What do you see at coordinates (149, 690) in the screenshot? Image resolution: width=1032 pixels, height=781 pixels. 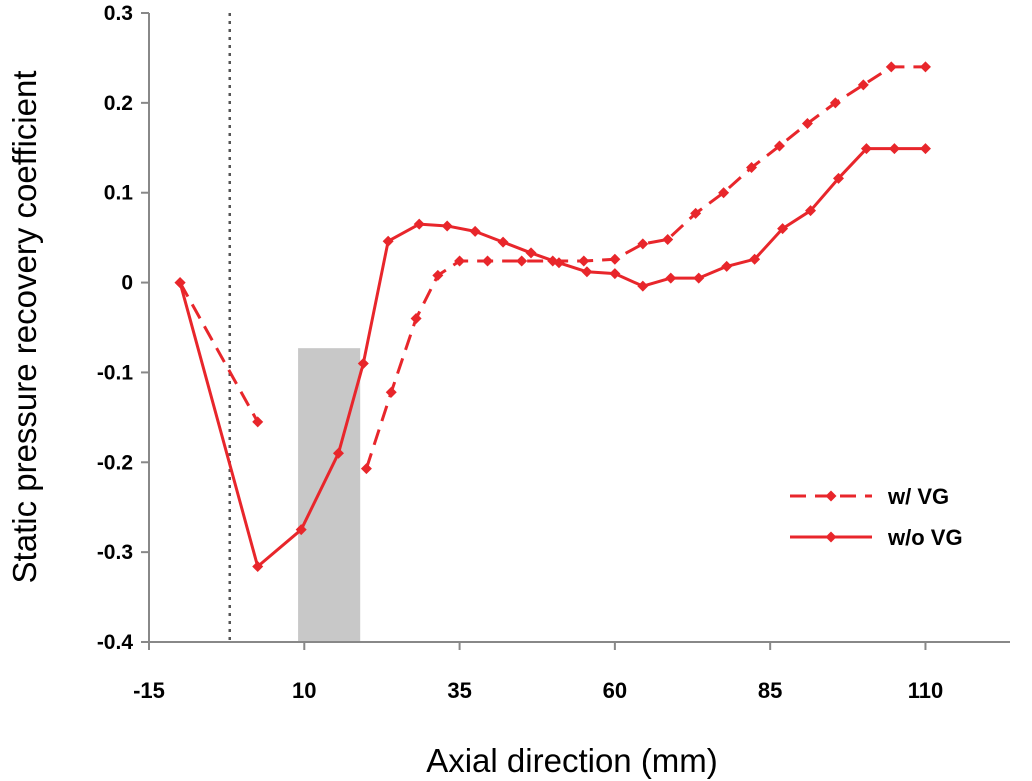 I see `x-tick-label: -15` at bounding box center [149, 690].